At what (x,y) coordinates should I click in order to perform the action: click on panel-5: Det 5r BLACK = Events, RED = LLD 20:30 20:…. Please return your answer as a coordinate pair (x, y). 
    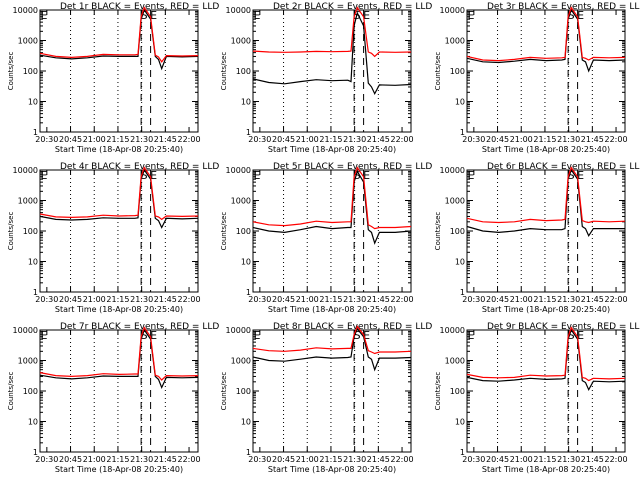
    Looking at the image, I should click on (326, 238).